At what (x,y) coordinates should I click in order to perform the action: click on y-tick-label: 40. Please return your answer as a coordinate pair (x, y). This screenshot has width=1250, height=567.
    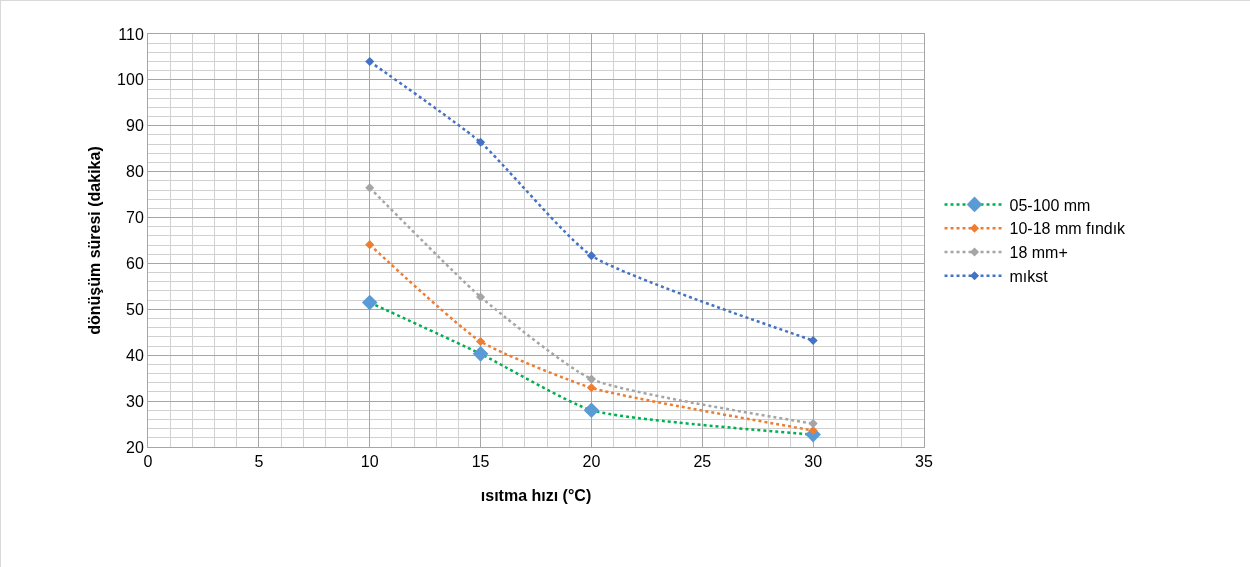
    Looking at the image, I should click on (135, 355).